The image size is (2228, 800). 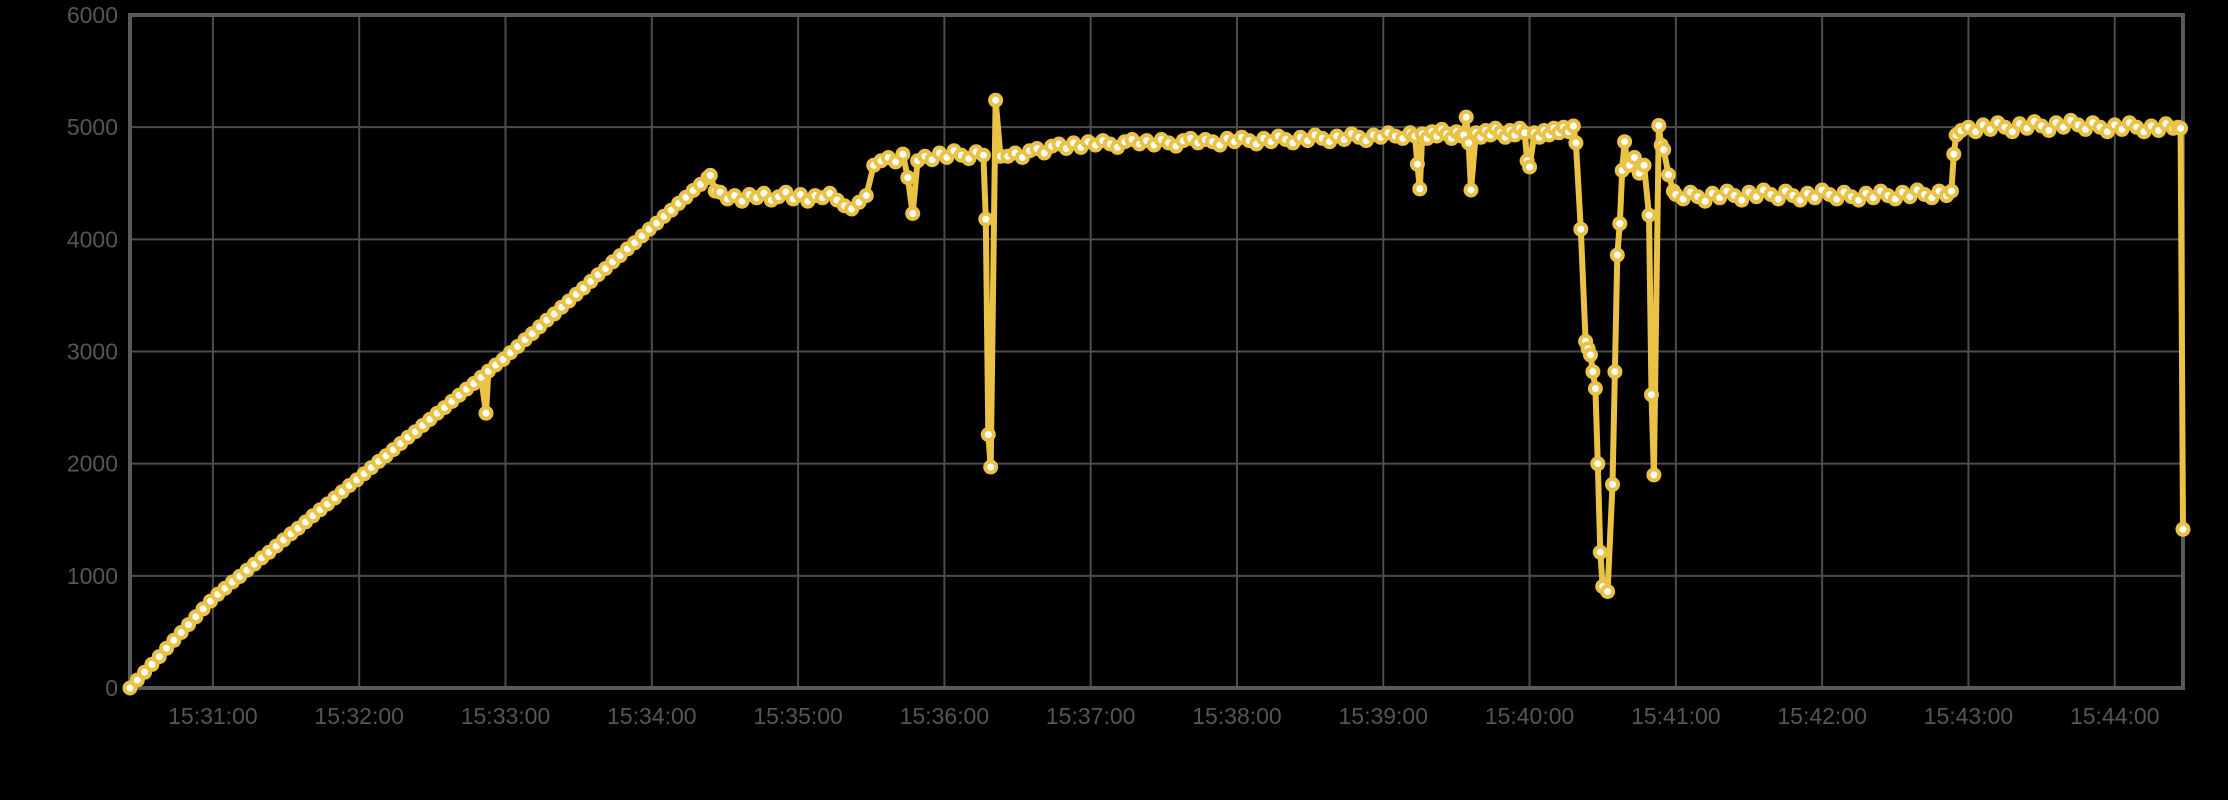 What do you see at coordinates (1969, 716) in the screenshot?
I see `x-tick-label: 15:43:00` at bounding box center [1969, 716].